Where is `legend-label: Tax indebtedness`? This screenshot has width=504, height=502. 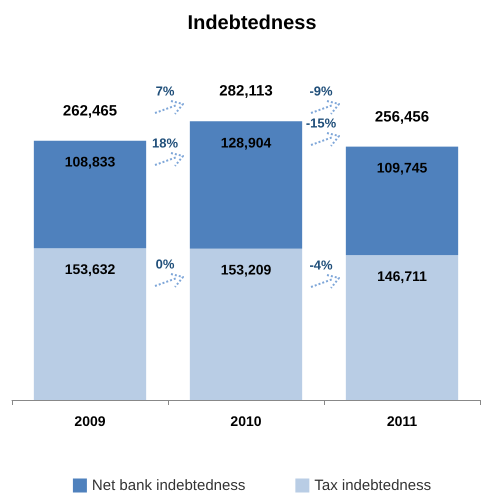 legend-label: Tax indebtedness is located at coordinates (373, 485).